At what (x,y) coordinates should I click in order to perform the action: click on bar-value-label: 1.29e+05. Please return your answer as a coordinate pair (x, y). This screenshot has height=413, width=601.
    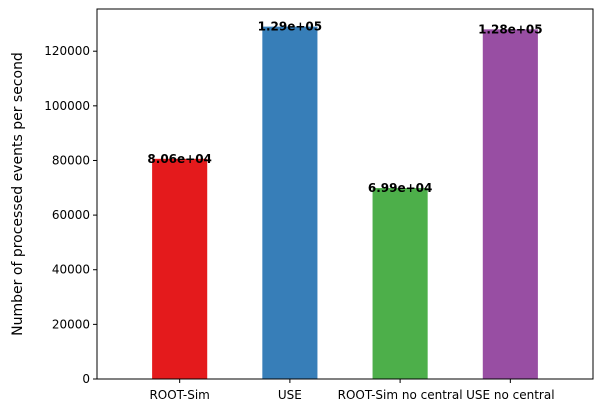
    Looking at the image, I should click on (290, 27).